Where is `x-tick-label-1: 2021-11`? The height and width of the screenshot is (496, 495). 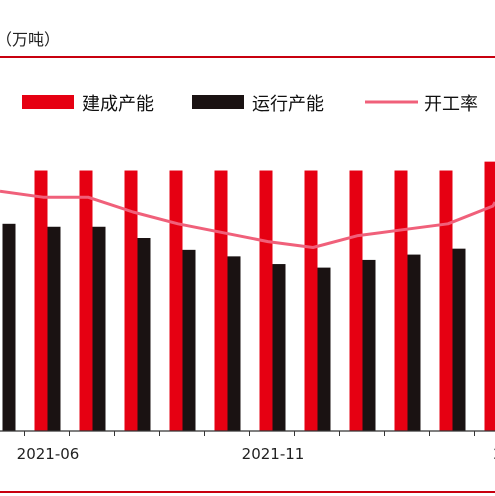 x-tick-label-1: 2021-11 is located at coordinates (273, 454).